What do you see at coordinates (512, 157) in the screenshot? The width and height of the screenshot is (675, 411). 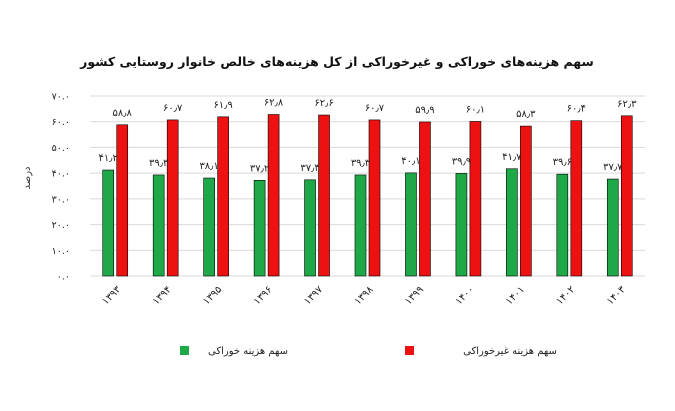 I see `data-label: ۴۱٫۷` at bounding box center [512, 157].